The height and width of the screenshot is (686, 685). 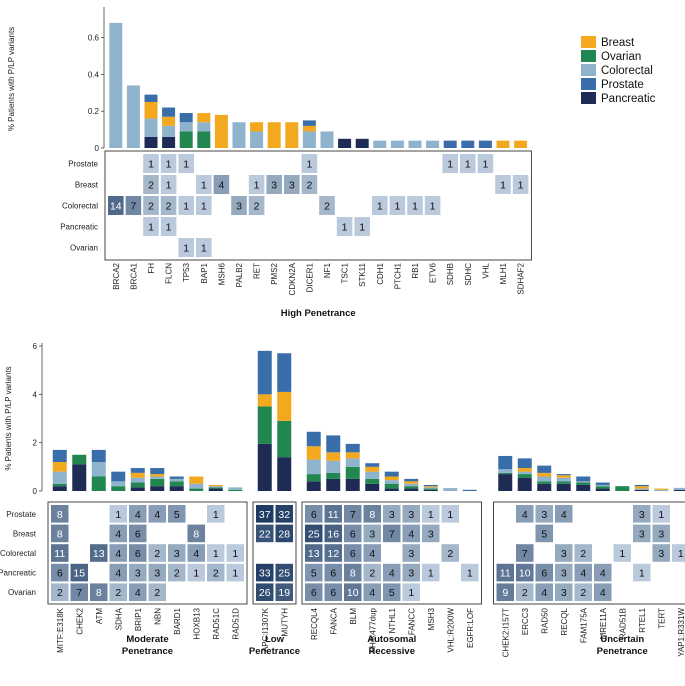 I want to click on cell-count: 7, so click(x=353, y=515).